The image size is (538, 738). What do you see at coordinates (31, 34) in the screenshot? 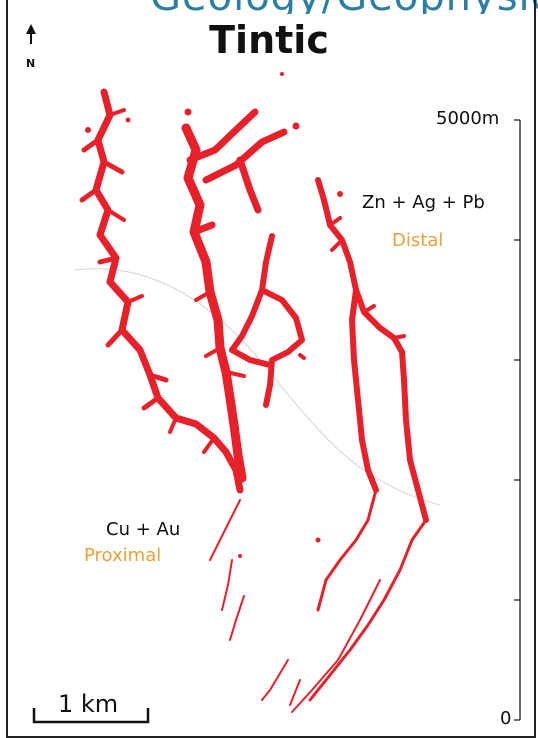
I see `north-arrow-icon` at bounding box center [31, 34].